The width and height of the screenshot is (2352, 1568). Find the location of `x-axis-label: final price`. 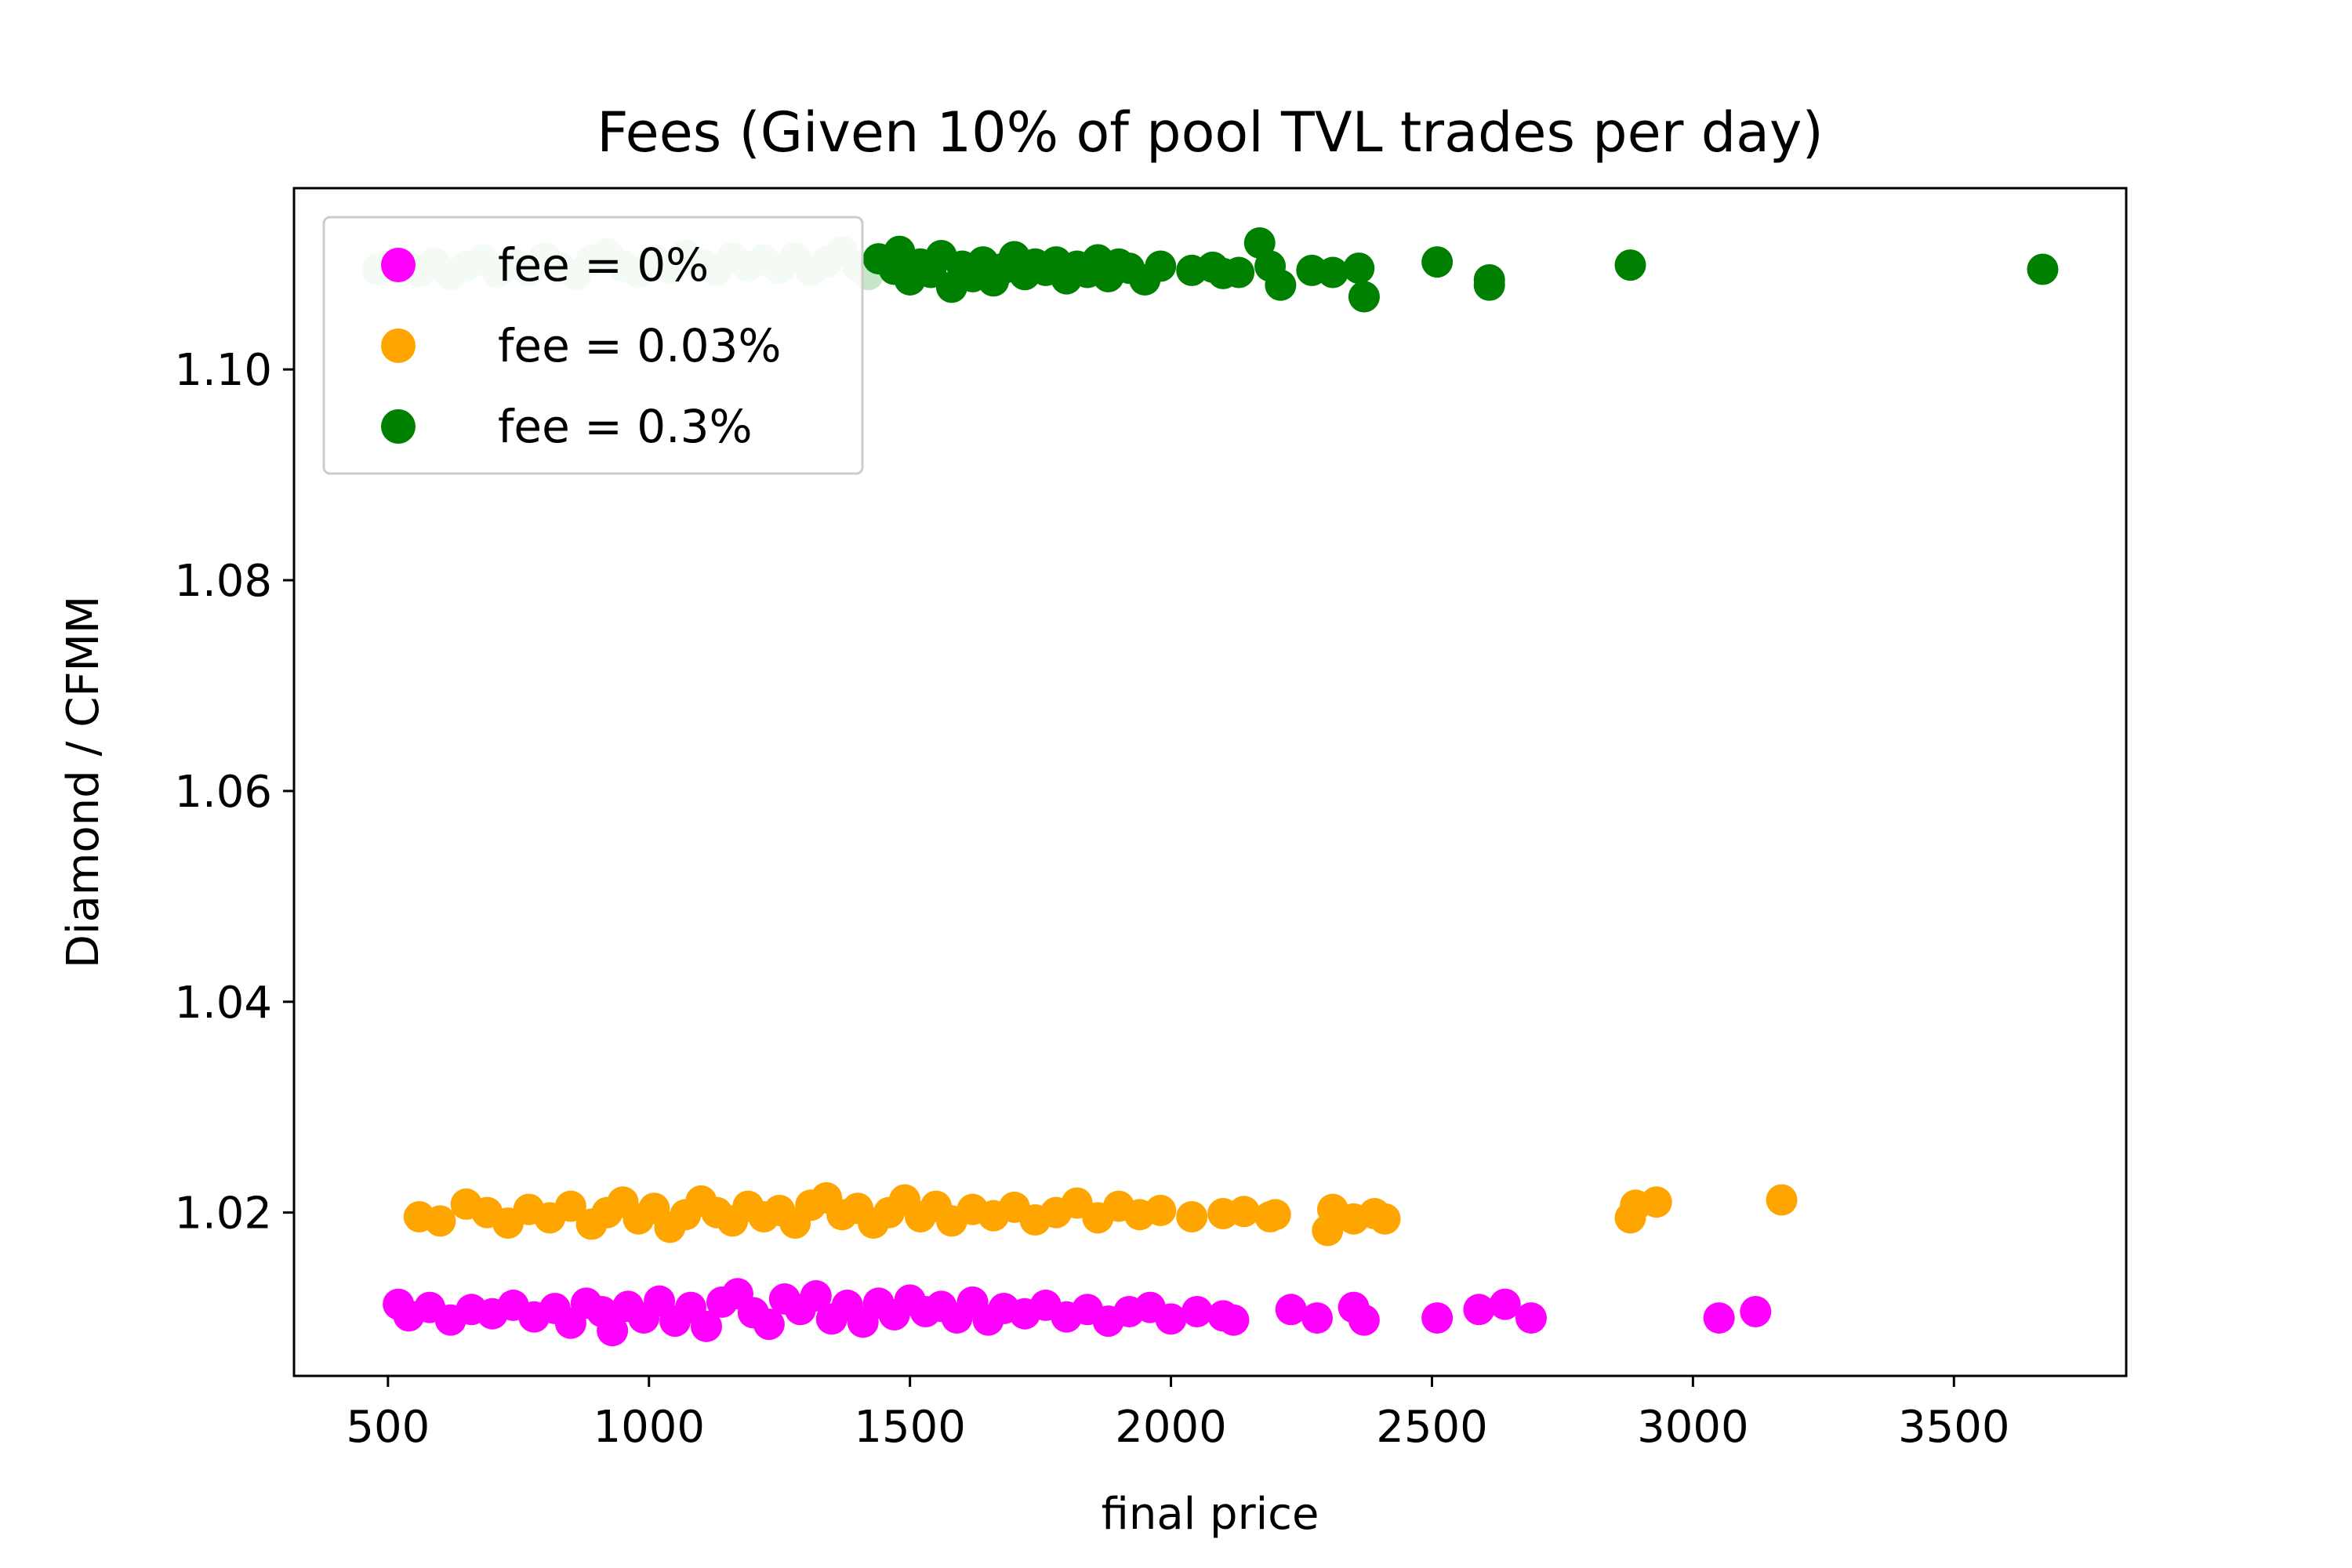

x-axis-label: final price is located at coordinates (1210, 1514).